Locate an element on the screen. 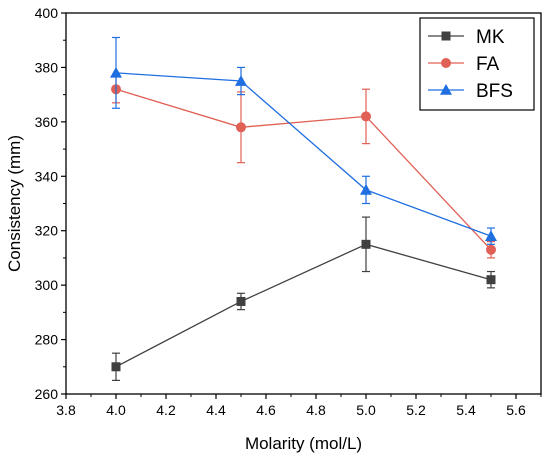  legend-label-fa: FA is located at coordinates (488, 64).